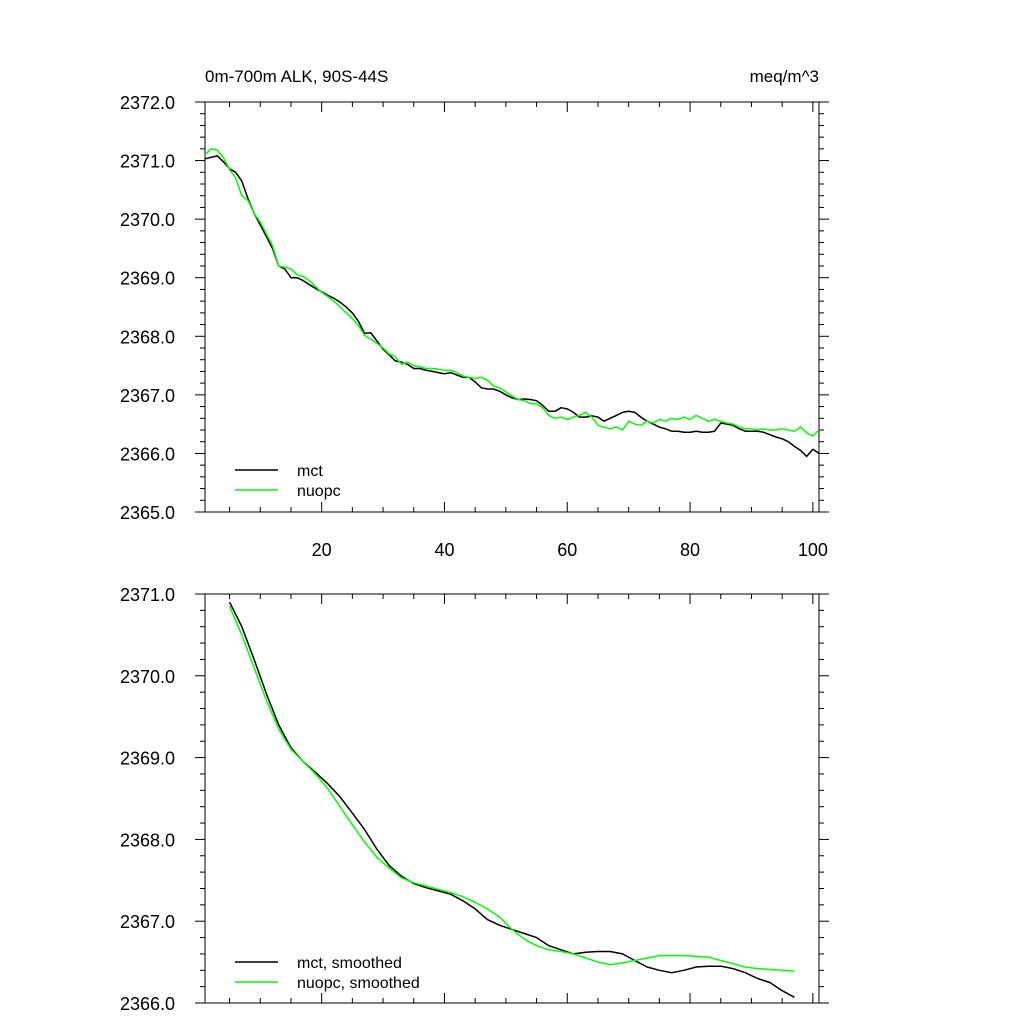 The image size is (1024, 1024). What do you see at coordinates (147, 595) in the screenshot?
I see `bottom-y-tick-label: 2371.0` at bounding box center [147, 595].